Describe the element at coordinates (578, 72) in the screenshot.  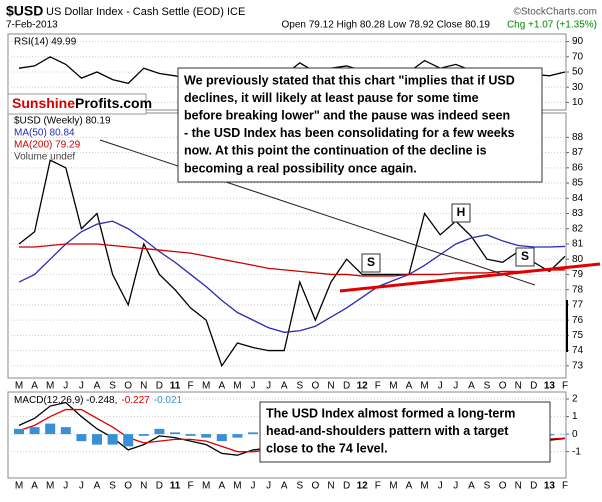
I see `y-tick-label: 50` at that location.